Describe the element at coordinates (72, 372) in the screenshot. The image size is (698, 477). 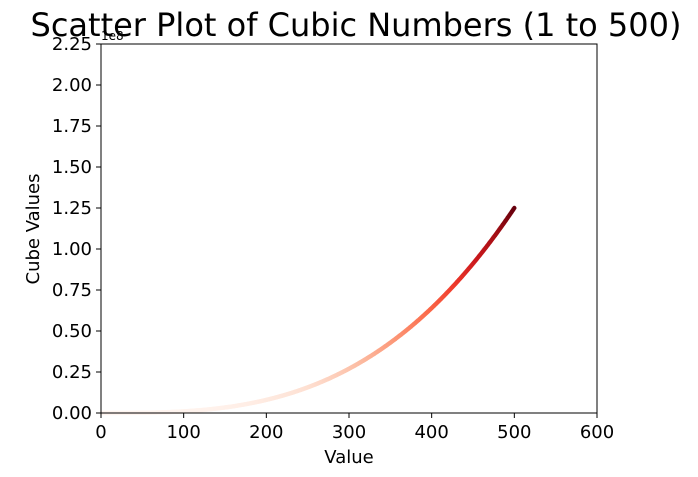
I see `y-tick-label: 0.25` at that location.